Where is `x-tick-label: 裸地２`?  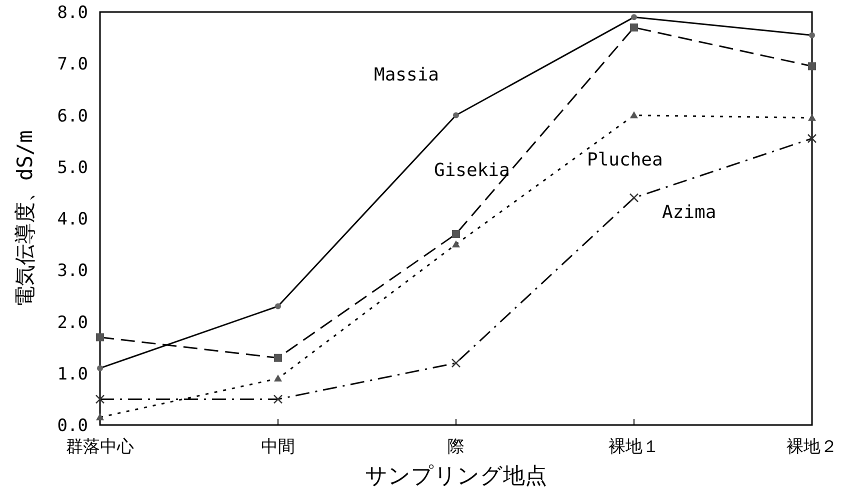
x-tick-label: 裸地２ is located at coordinates (812, 447).